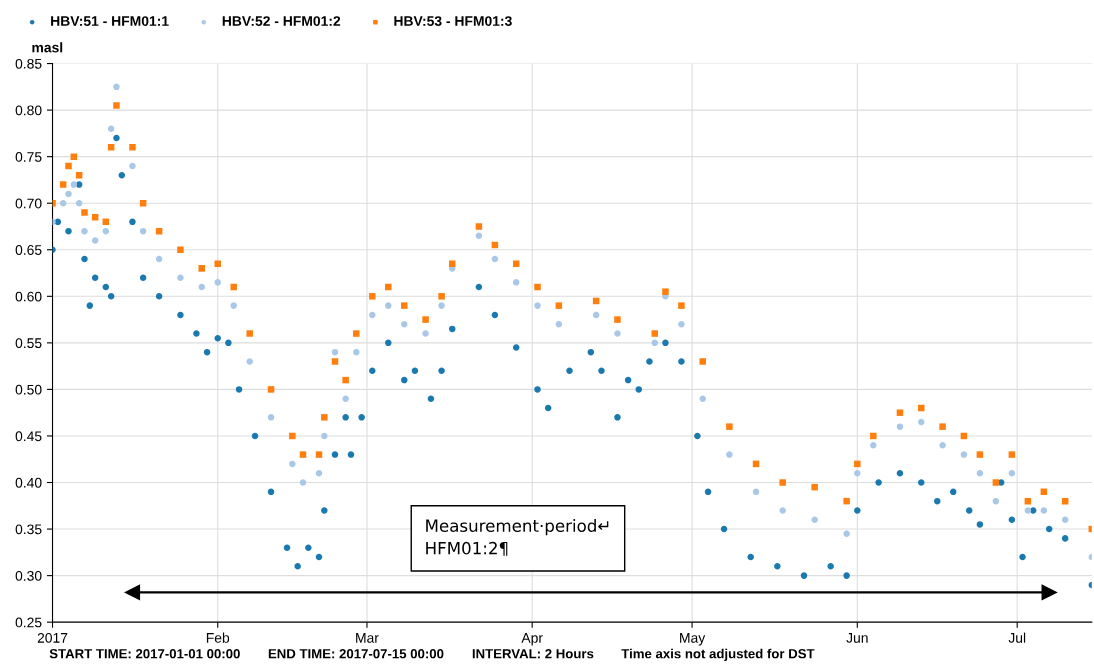 The image size is (1094, 669). What do you see at coordinates (367, 638) in the screenshot?
I see `x-tick-label: Mar` at bounding box center [367, 638].